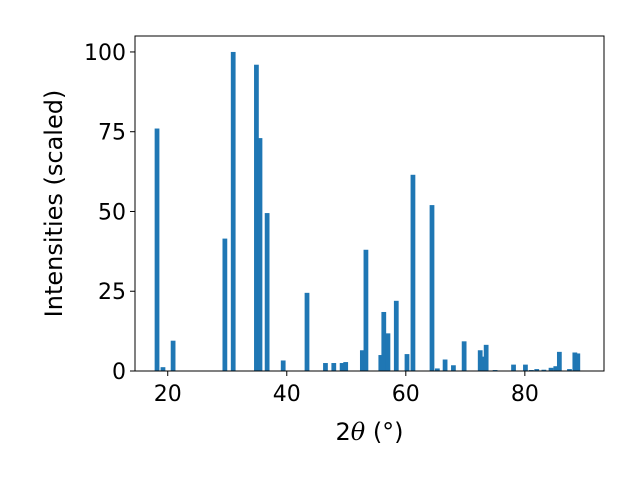  Describe the element at coordinates (54, 204) in the screenshot. I see `y-axis-label: Intensities (scaled)` at that location.